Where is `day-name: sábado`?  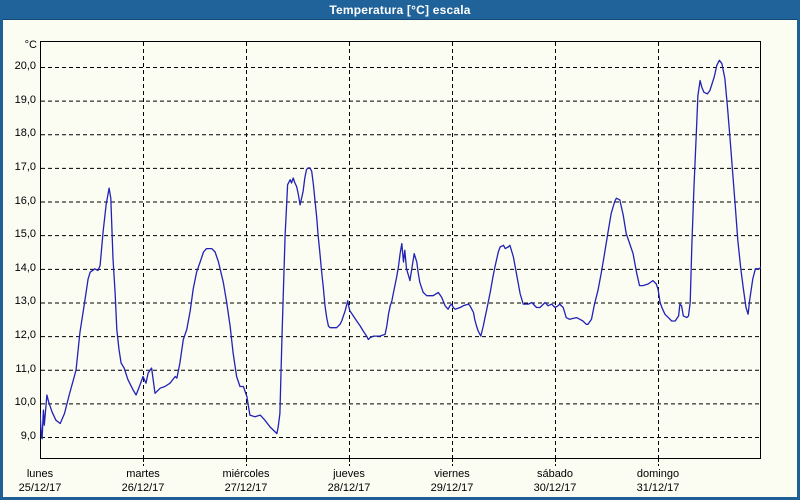 day-name: sábado is located at coordinates (555, 474).